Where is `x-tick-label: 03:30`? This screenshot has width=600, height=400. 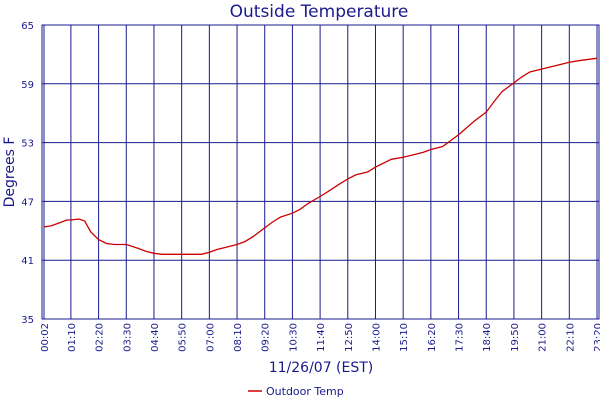
x-tick-label: 03:30 is located at coordinates (127, 337).